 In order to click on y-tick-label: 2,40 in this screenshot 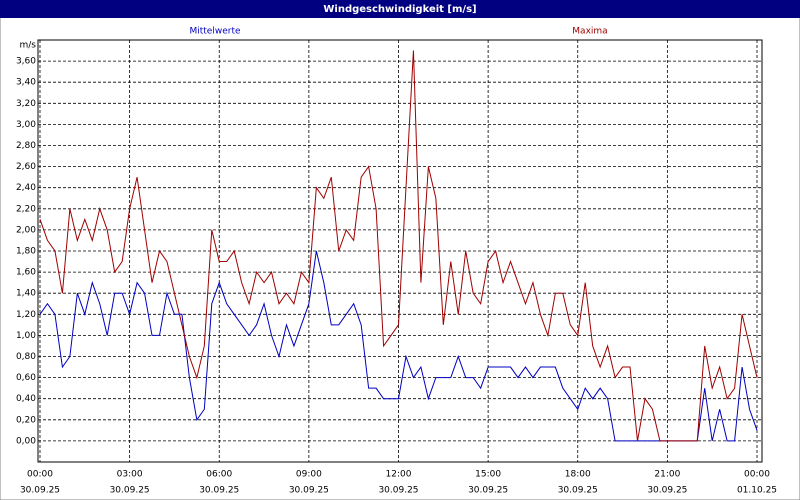, I will do `click(26, 188)`.